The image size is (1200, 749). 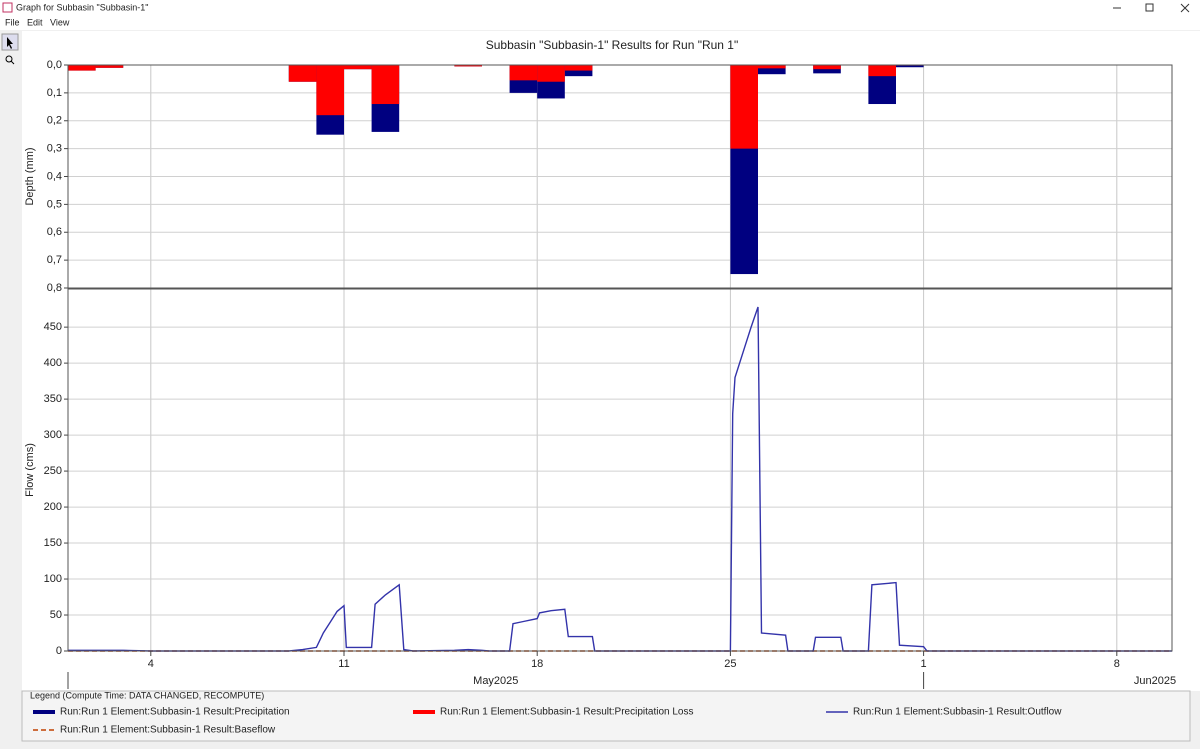 I want to click on y-tick-label: 0,5, so click(x=54, y=204).